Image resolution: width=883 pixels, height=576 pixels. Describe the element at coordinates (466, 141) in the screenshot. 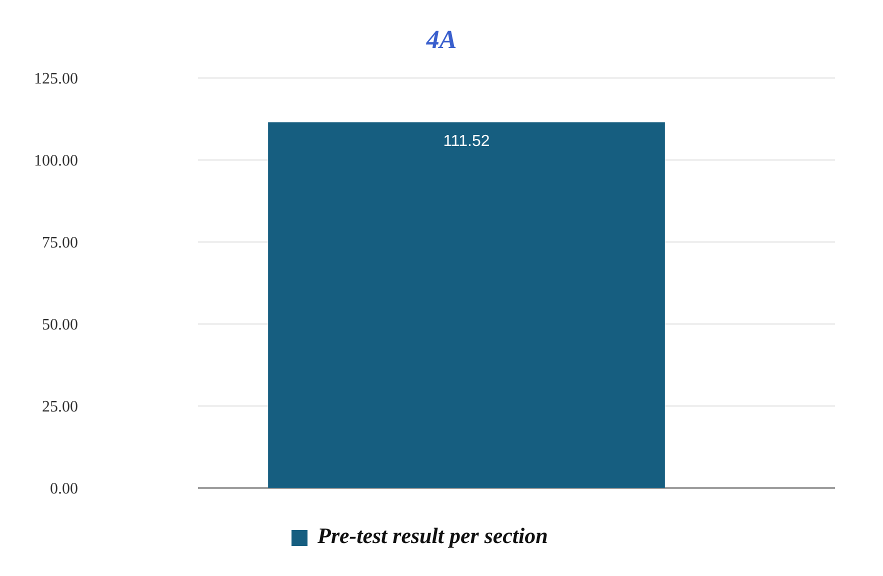

I see `text: 111.52` at that location.